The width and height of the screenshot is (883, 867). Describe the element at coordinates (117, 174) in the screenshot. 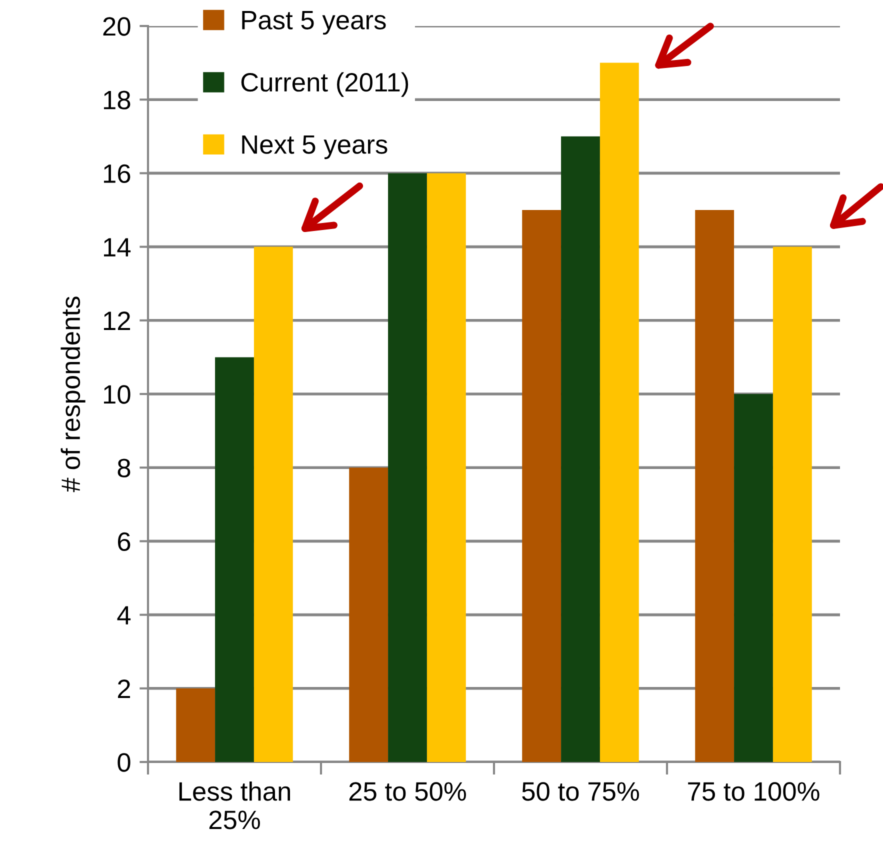

I see `y-tick-label: 16` at that location.